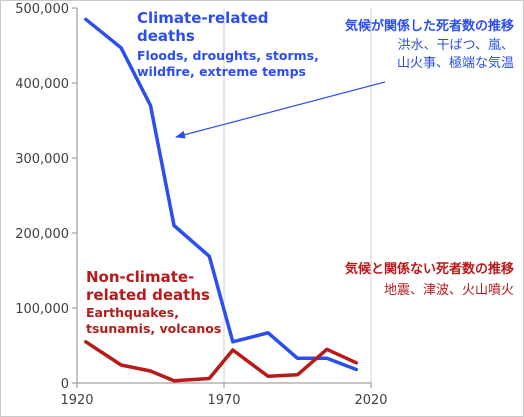 This screenshot has height=417, width=524. I want to click on y-tick-label-5: 500,000, so click(42, 9).